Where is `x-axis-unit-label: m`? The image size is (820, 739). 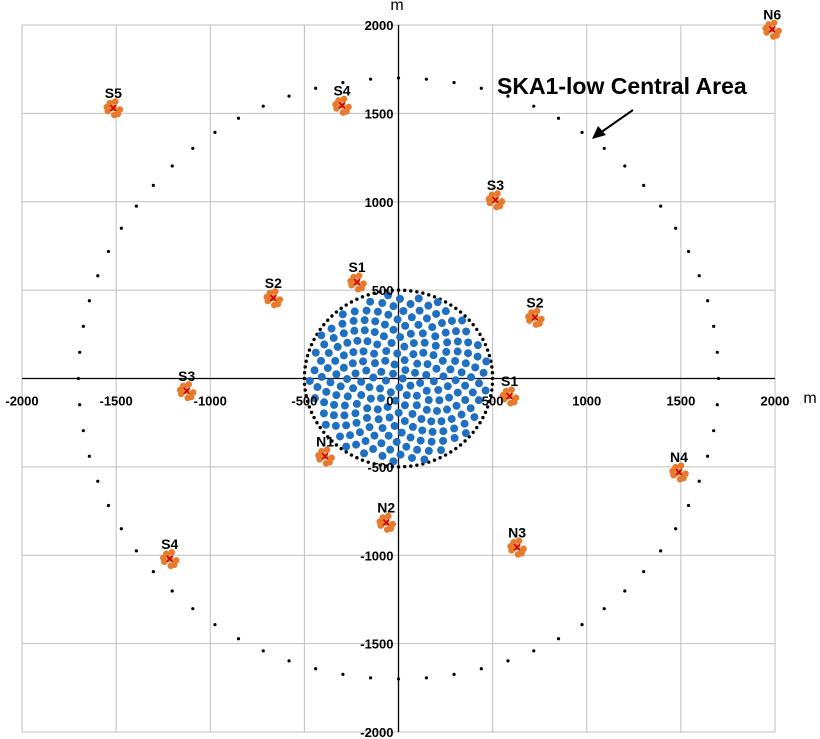 x-axis-unit-label: m is located at coordinates (809, 398).